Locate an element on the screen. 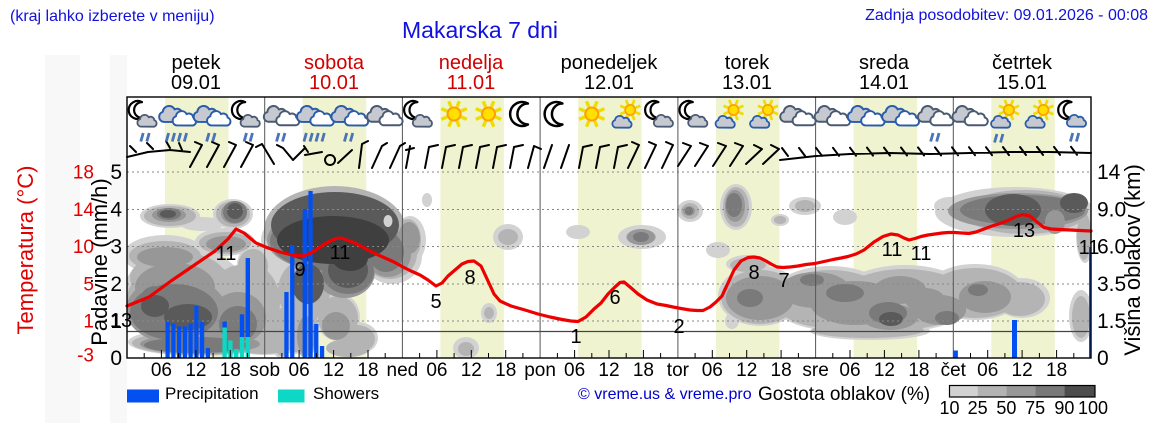  svg-text: pon is located at coordinates (540, 370).